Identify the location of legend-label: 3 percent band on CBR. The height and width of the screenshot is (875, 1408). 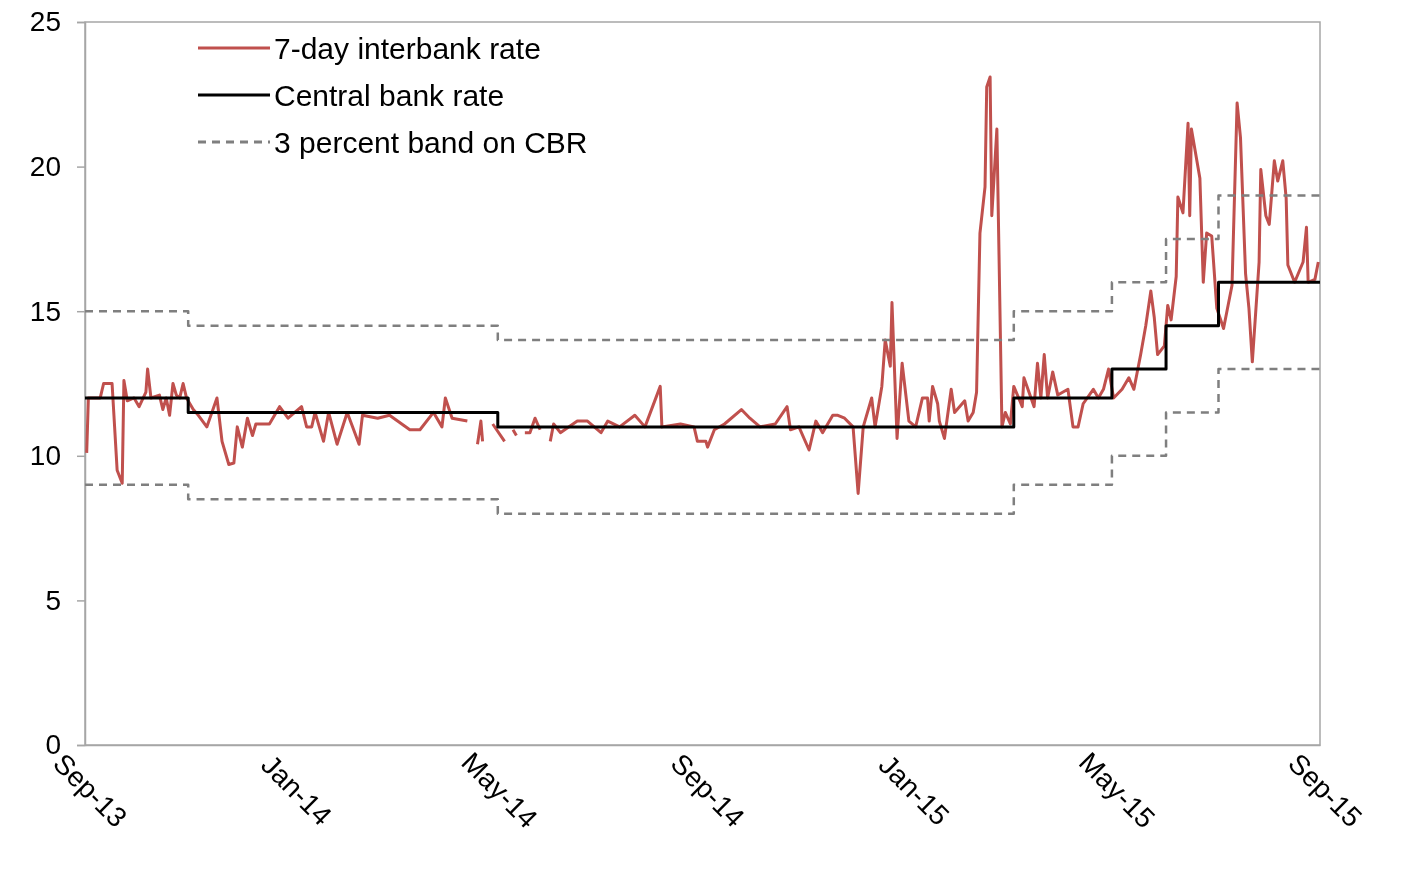
(431, 142).